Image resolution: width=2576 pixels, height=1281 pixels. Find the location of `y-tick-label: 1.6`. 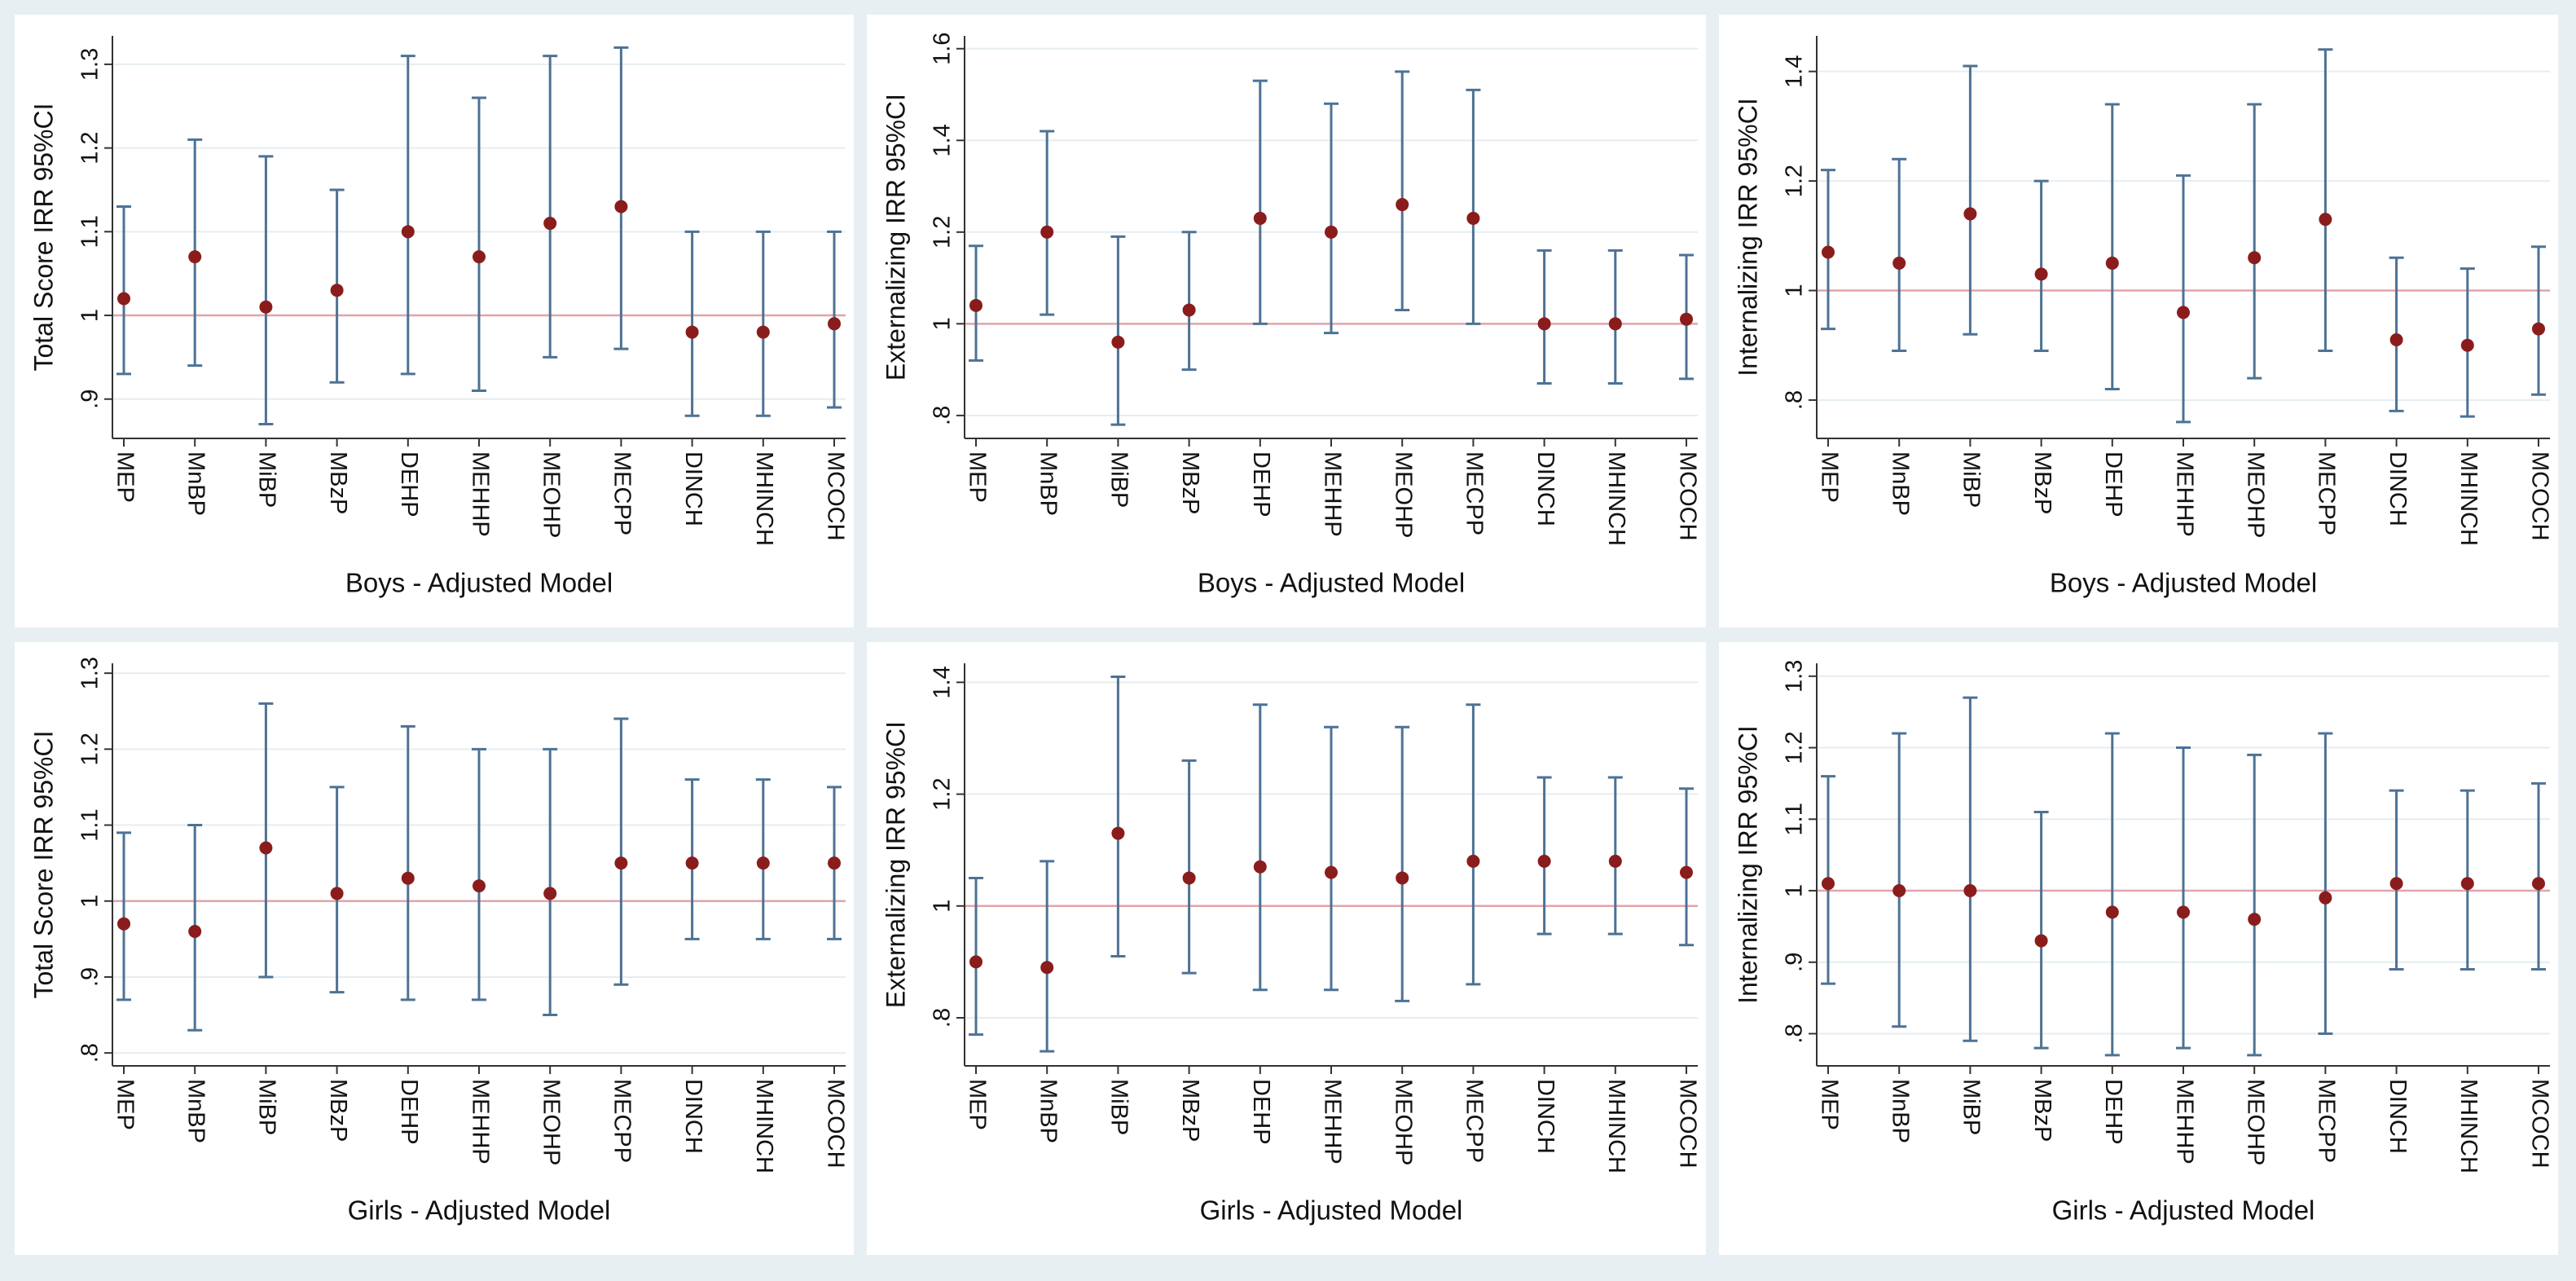

y-tick-label: 1.6 is located at coordinates (943, 49).